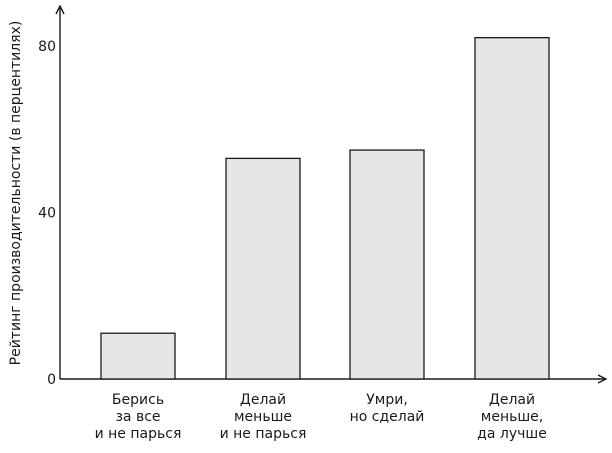 The image size is (612, 453). I want to click on category-label-line: Умри,, so click(387, 400).